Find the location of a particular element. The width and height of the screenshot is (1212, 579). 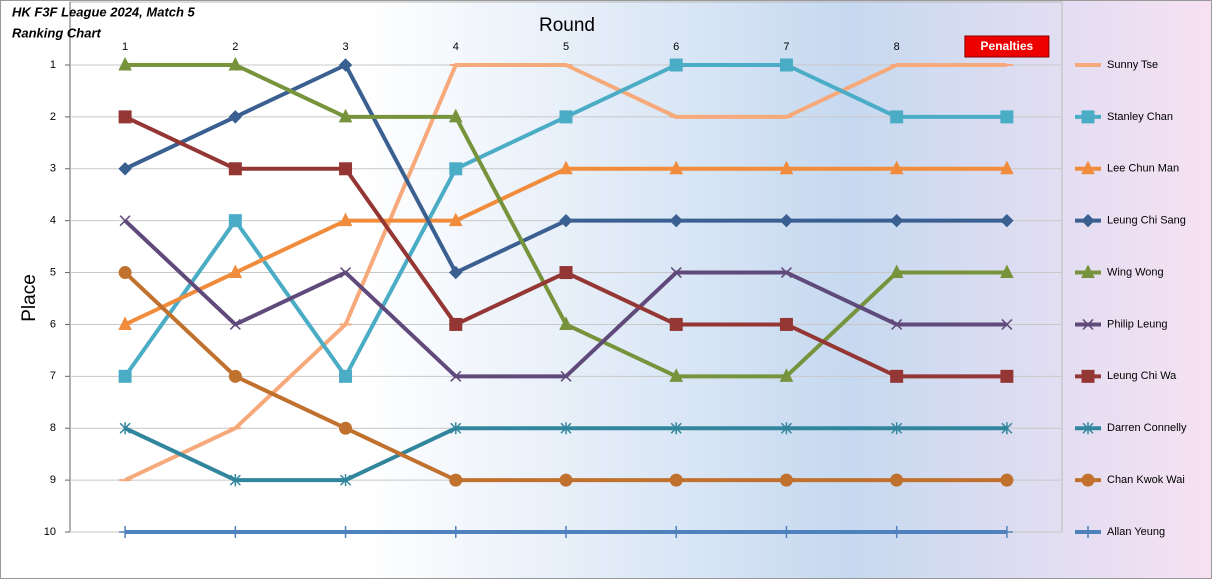

legend-label: Wing Wong is located at coordinates (1135, 272).